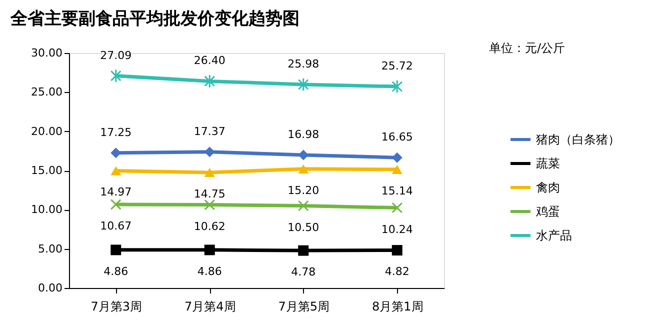 Image resolution: width=667 pixels, height=336 pixels. What do you see at coordinates (50, 288) in the screenshot?
I see `y-tick-label: 0.00` at bounding box center [50, 288].